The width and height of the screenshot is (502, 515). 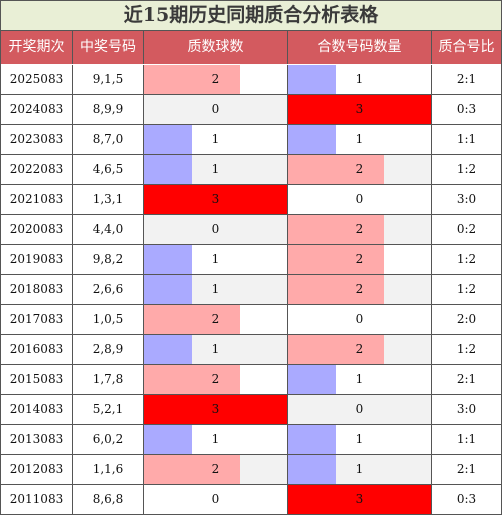 I want to click on ratio-cell: 2:1, so click(x=466, y=79).